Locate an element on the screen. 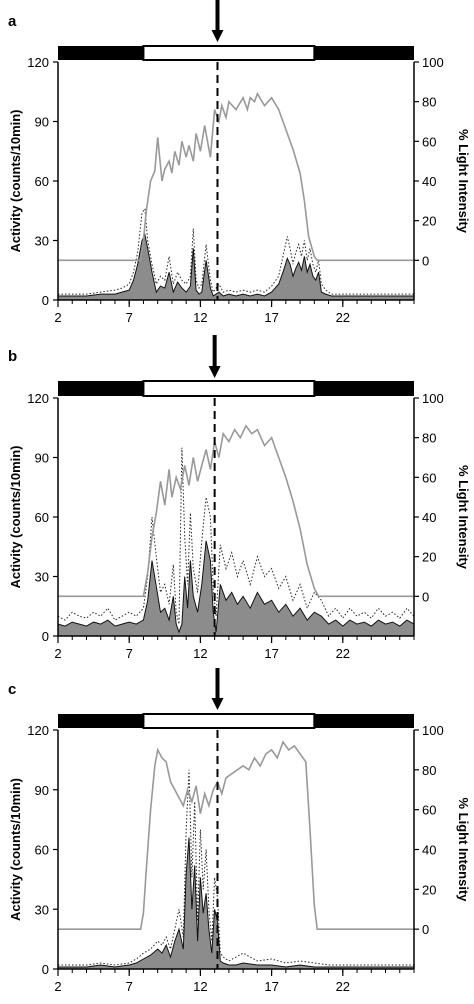  panel-letter: a is located at coordinates (12, 21).